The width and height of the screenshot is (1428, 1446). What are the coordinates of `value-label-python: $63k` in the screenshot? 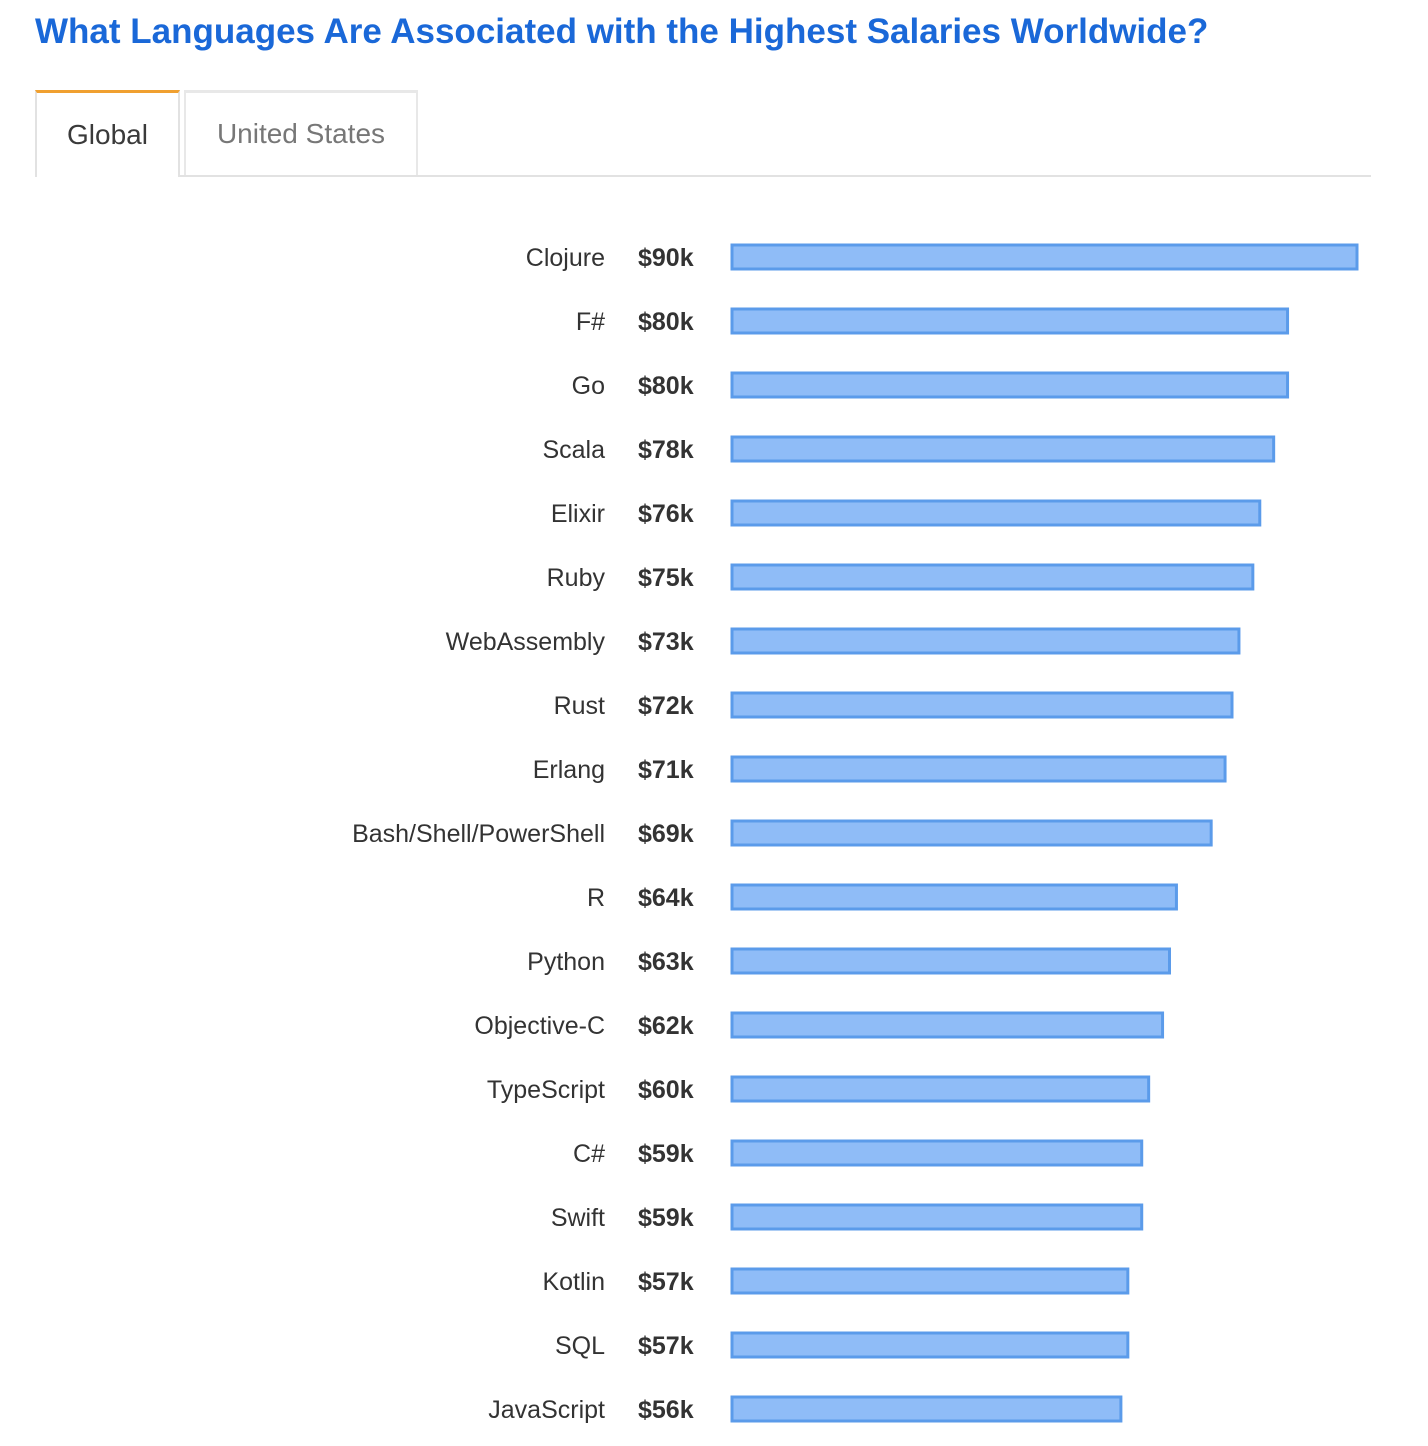 It's located at (666, 962).